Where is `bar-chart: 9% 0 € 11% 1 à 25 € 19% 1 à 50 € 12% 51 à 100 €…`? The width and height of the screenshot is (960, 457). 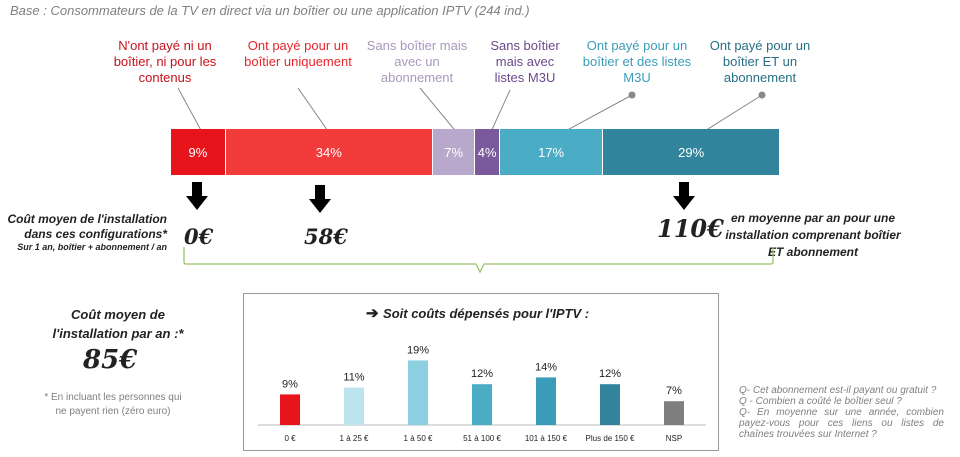
bar-chart: 9% 0 € 11% 1 à 25 € 19% 1 à 50 € 12% 51 à 100 €… is located at coordinates (482, 393).